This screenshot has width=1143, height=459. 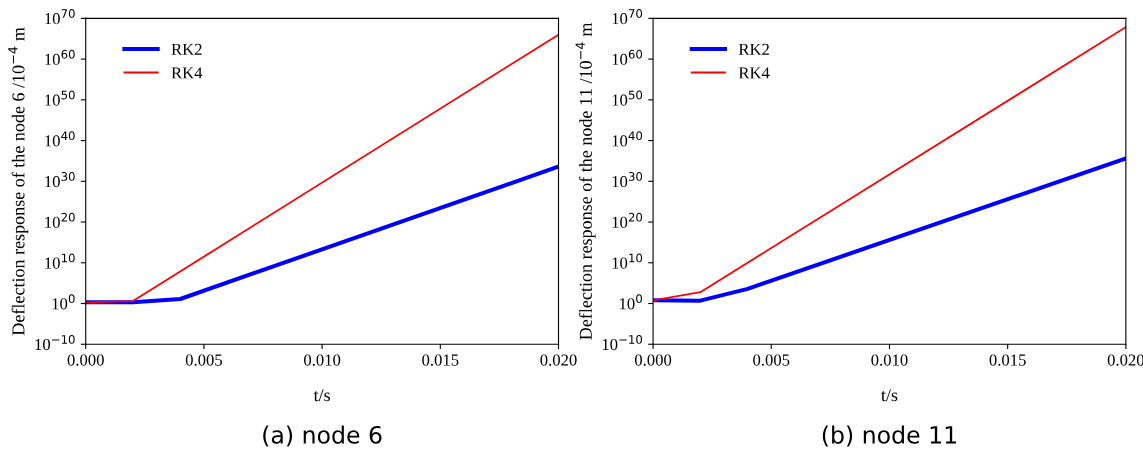 I want to click on y-axis-title: Deflection response of the node 11 /10$^{−4}$ m, so click(x=585, y=181).